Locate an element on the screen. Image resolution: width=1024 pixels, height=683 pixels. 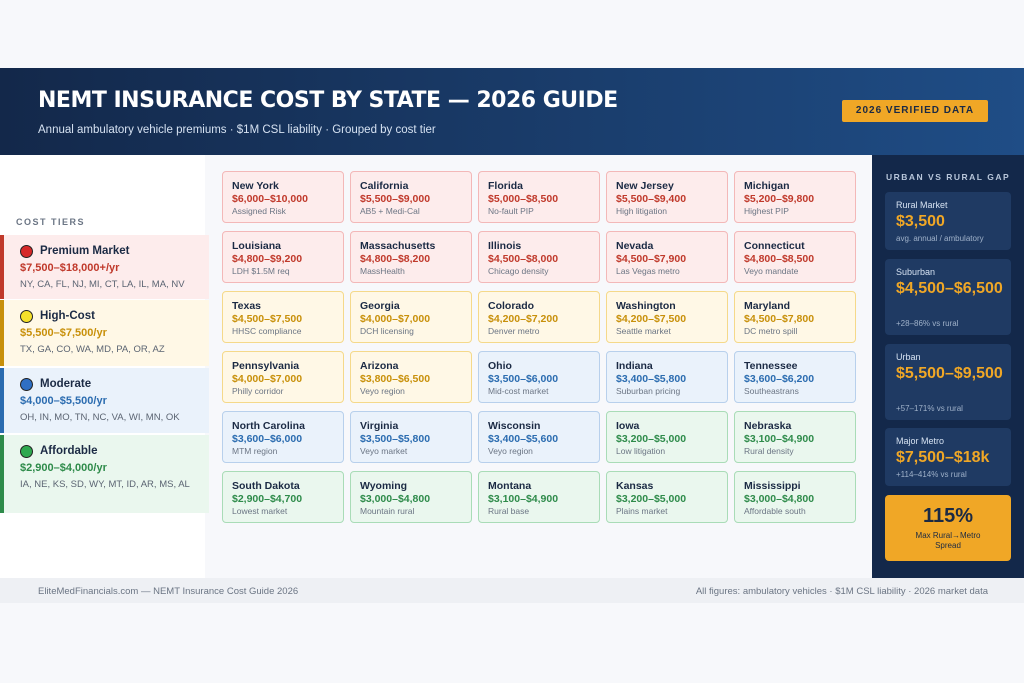
state-range: $5,500–$9,000 is located at coordinates (395, 199).